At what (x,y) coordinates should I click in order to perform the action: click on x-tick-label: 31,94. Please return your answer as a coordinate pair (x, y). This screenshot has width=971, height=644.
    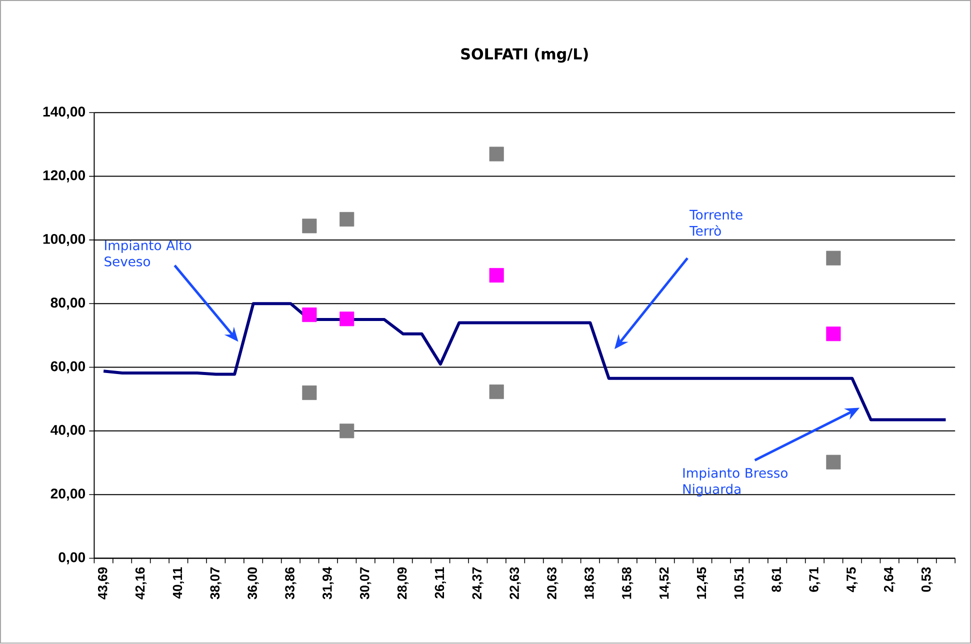
    Looking at the image, I should click on (328, 583).